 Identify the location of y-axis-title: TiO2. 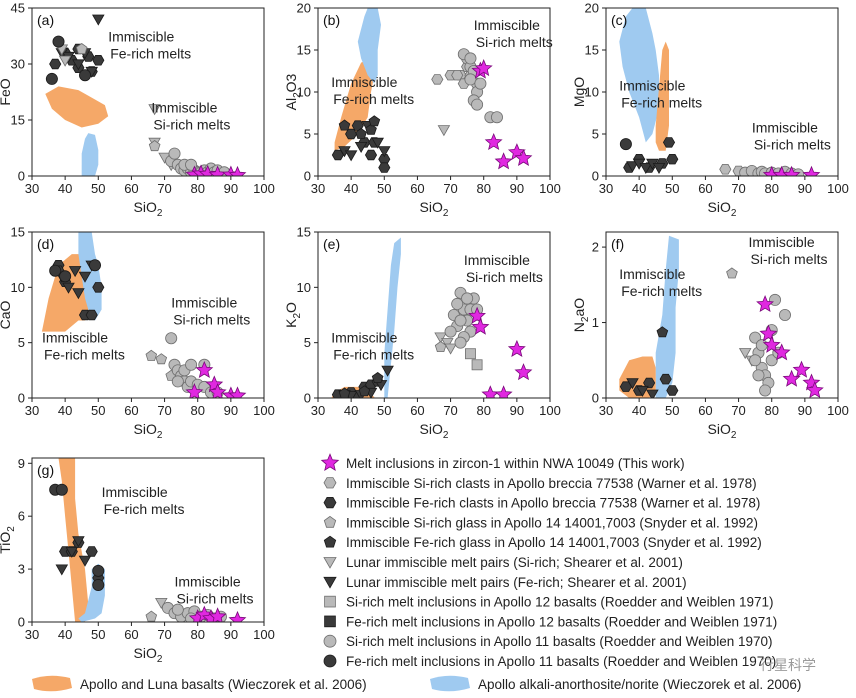
(8, 540).